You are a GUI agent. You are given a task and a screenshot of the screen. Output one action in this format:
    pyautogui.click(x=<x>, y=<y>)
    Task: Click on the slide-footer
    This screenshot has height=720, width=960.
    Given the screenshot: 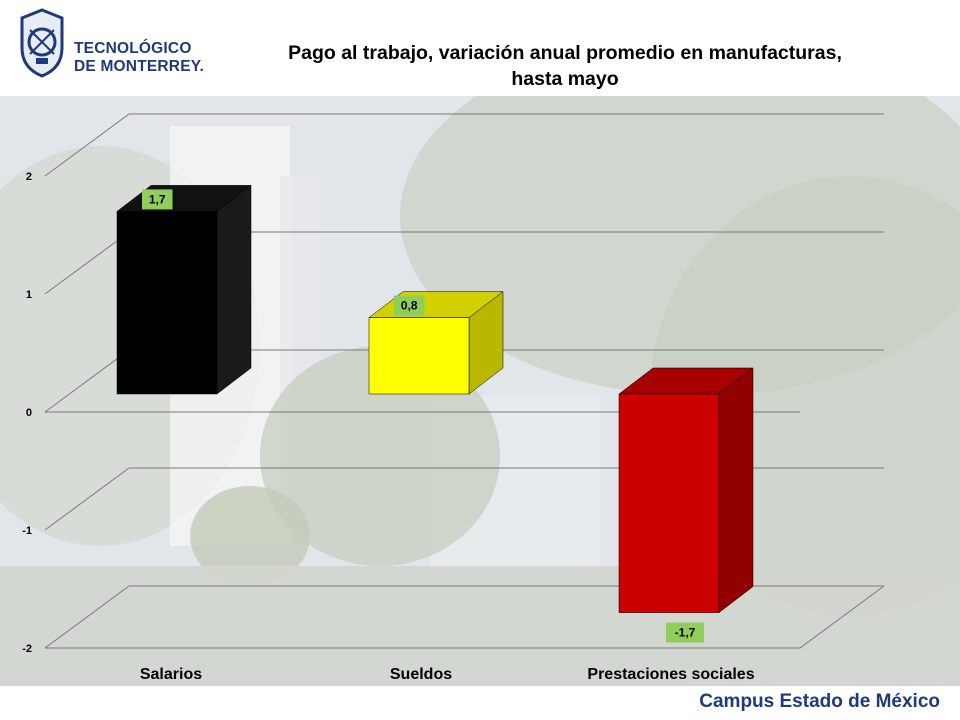 What is the action you would take?
    pyautogui.click(x=480, y=703)
    